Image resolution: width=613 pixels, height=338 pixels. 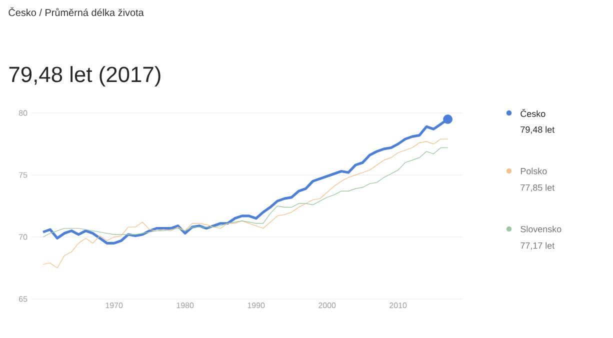 What do you see at coordinates (537, 188) in the screenshot?
I see `text: 77,85 let` at bounding box center [537, 188].